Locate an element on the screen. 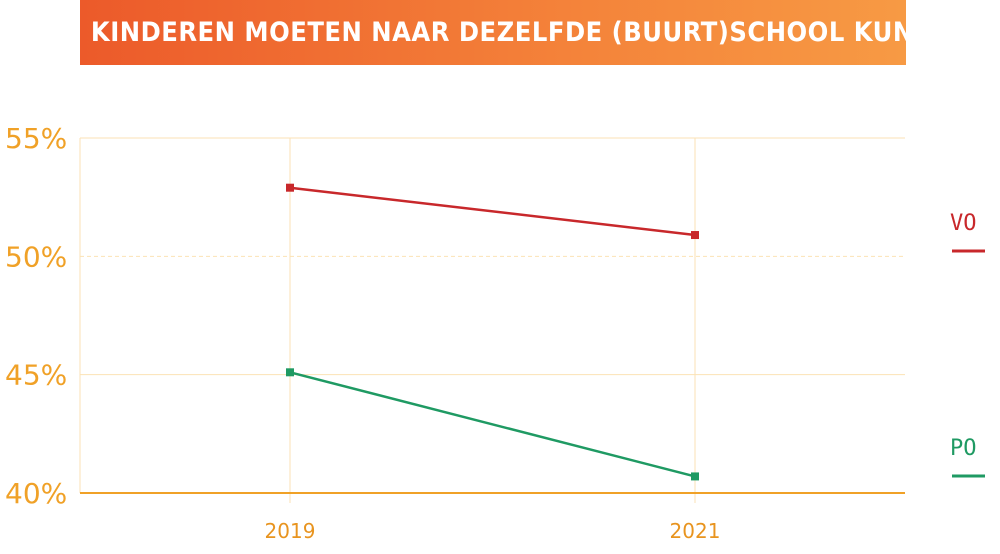 This screenshot has width=1000, height=554. legend-layer: VO PO is located at coordinates (967, 344).